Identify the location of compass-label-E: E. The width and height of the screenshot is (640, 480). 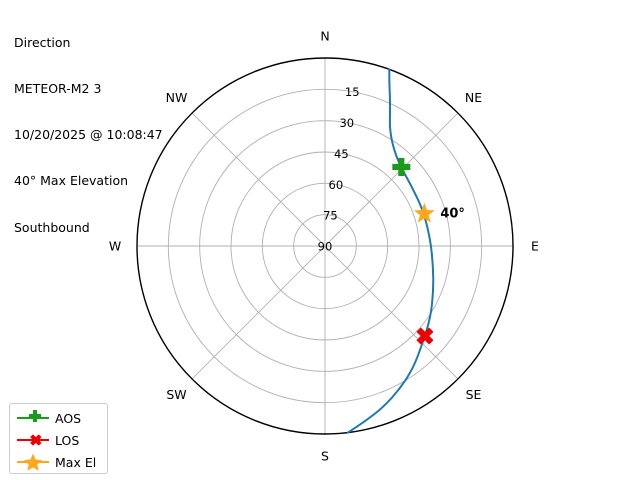
(535, 246).